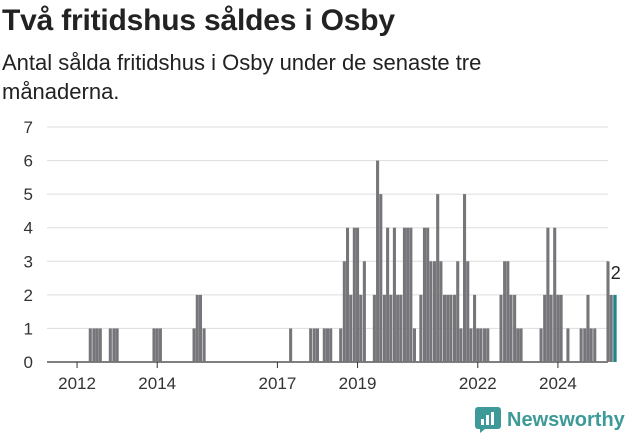  What do you see at coordinates (157, 383) in the screenshot?
I see `x-tick-label: 2014` at bounding box center [157, 383].